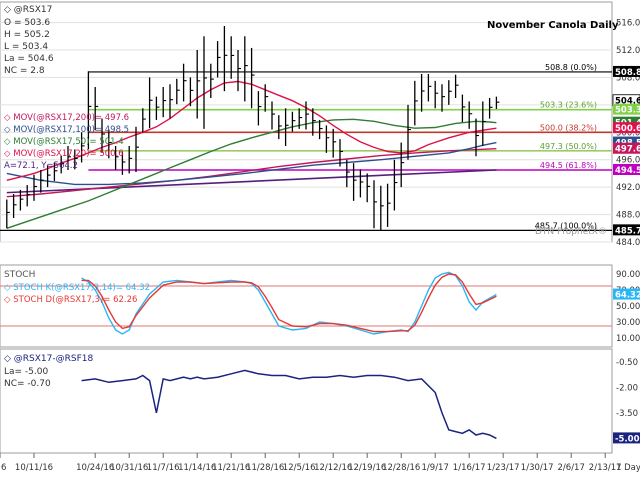  What do you see at coordinates (469, 468) in the screenshot?
I see `time-label-13: 1/16/17` at bounding box center [469, 468].